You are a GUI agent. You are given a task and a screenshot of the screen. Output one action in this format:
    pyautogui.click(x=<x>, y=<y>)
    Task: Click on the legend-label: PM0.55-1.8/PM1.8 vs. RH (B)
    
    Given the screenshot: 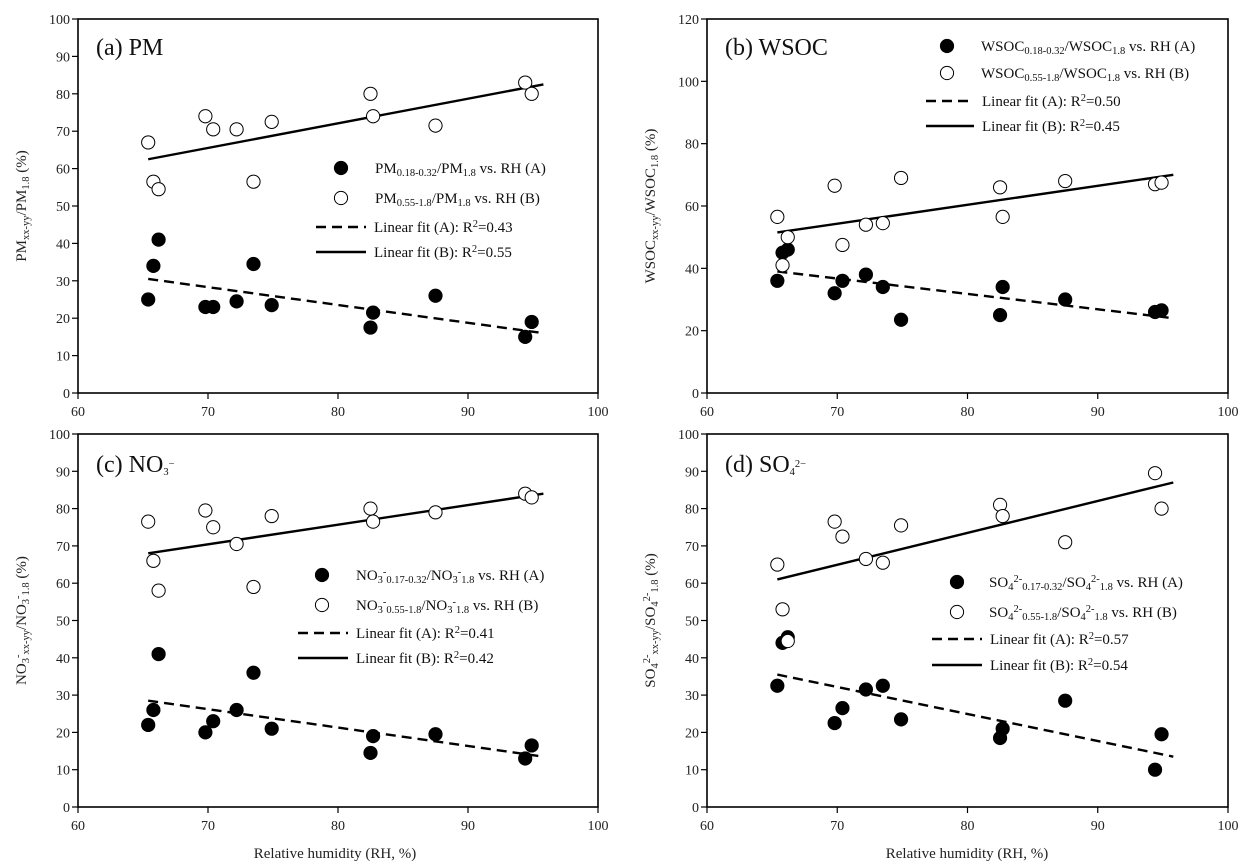 What is the action you would take?
    pyautogui.click(x=457, y=200)
    